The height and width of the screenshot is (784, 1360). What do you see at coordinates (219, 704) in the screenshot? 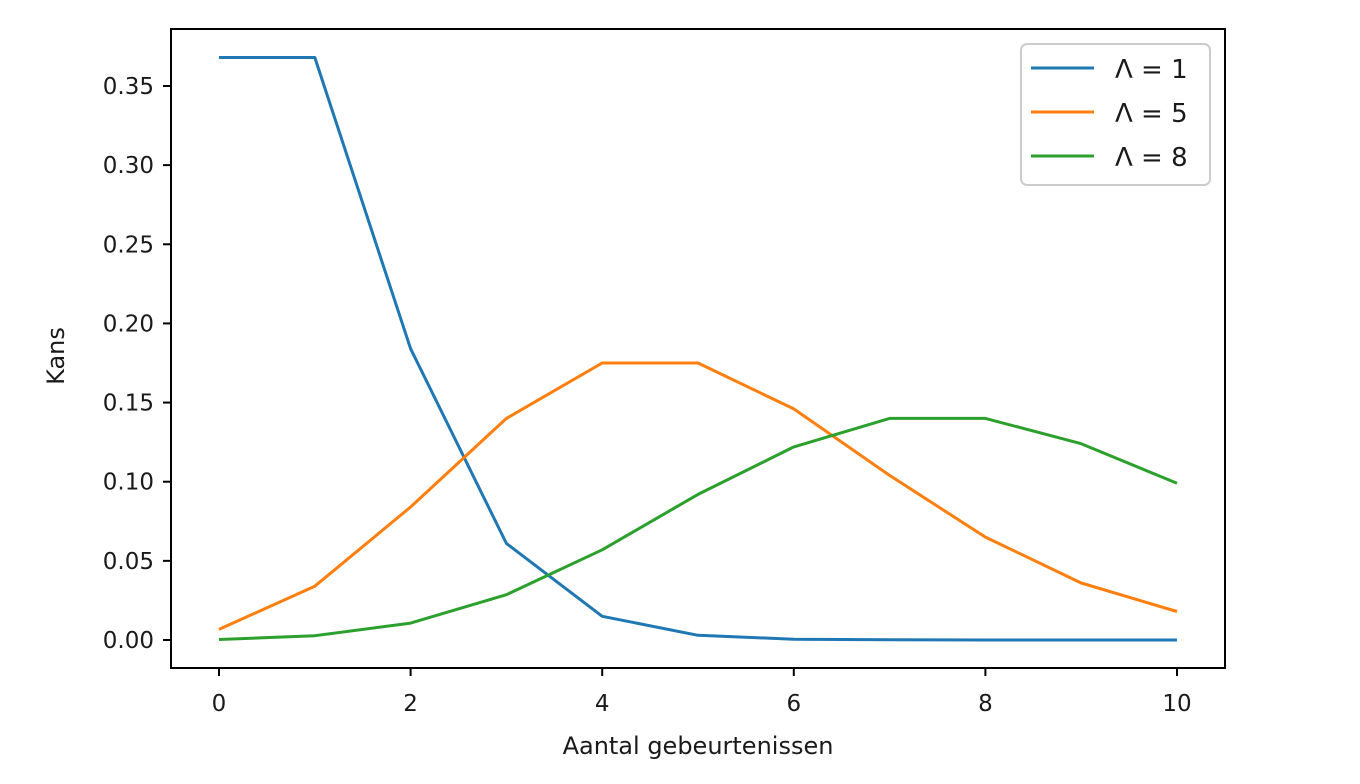
I see `x-tick-label: 0` at bounding box center [219, 704].